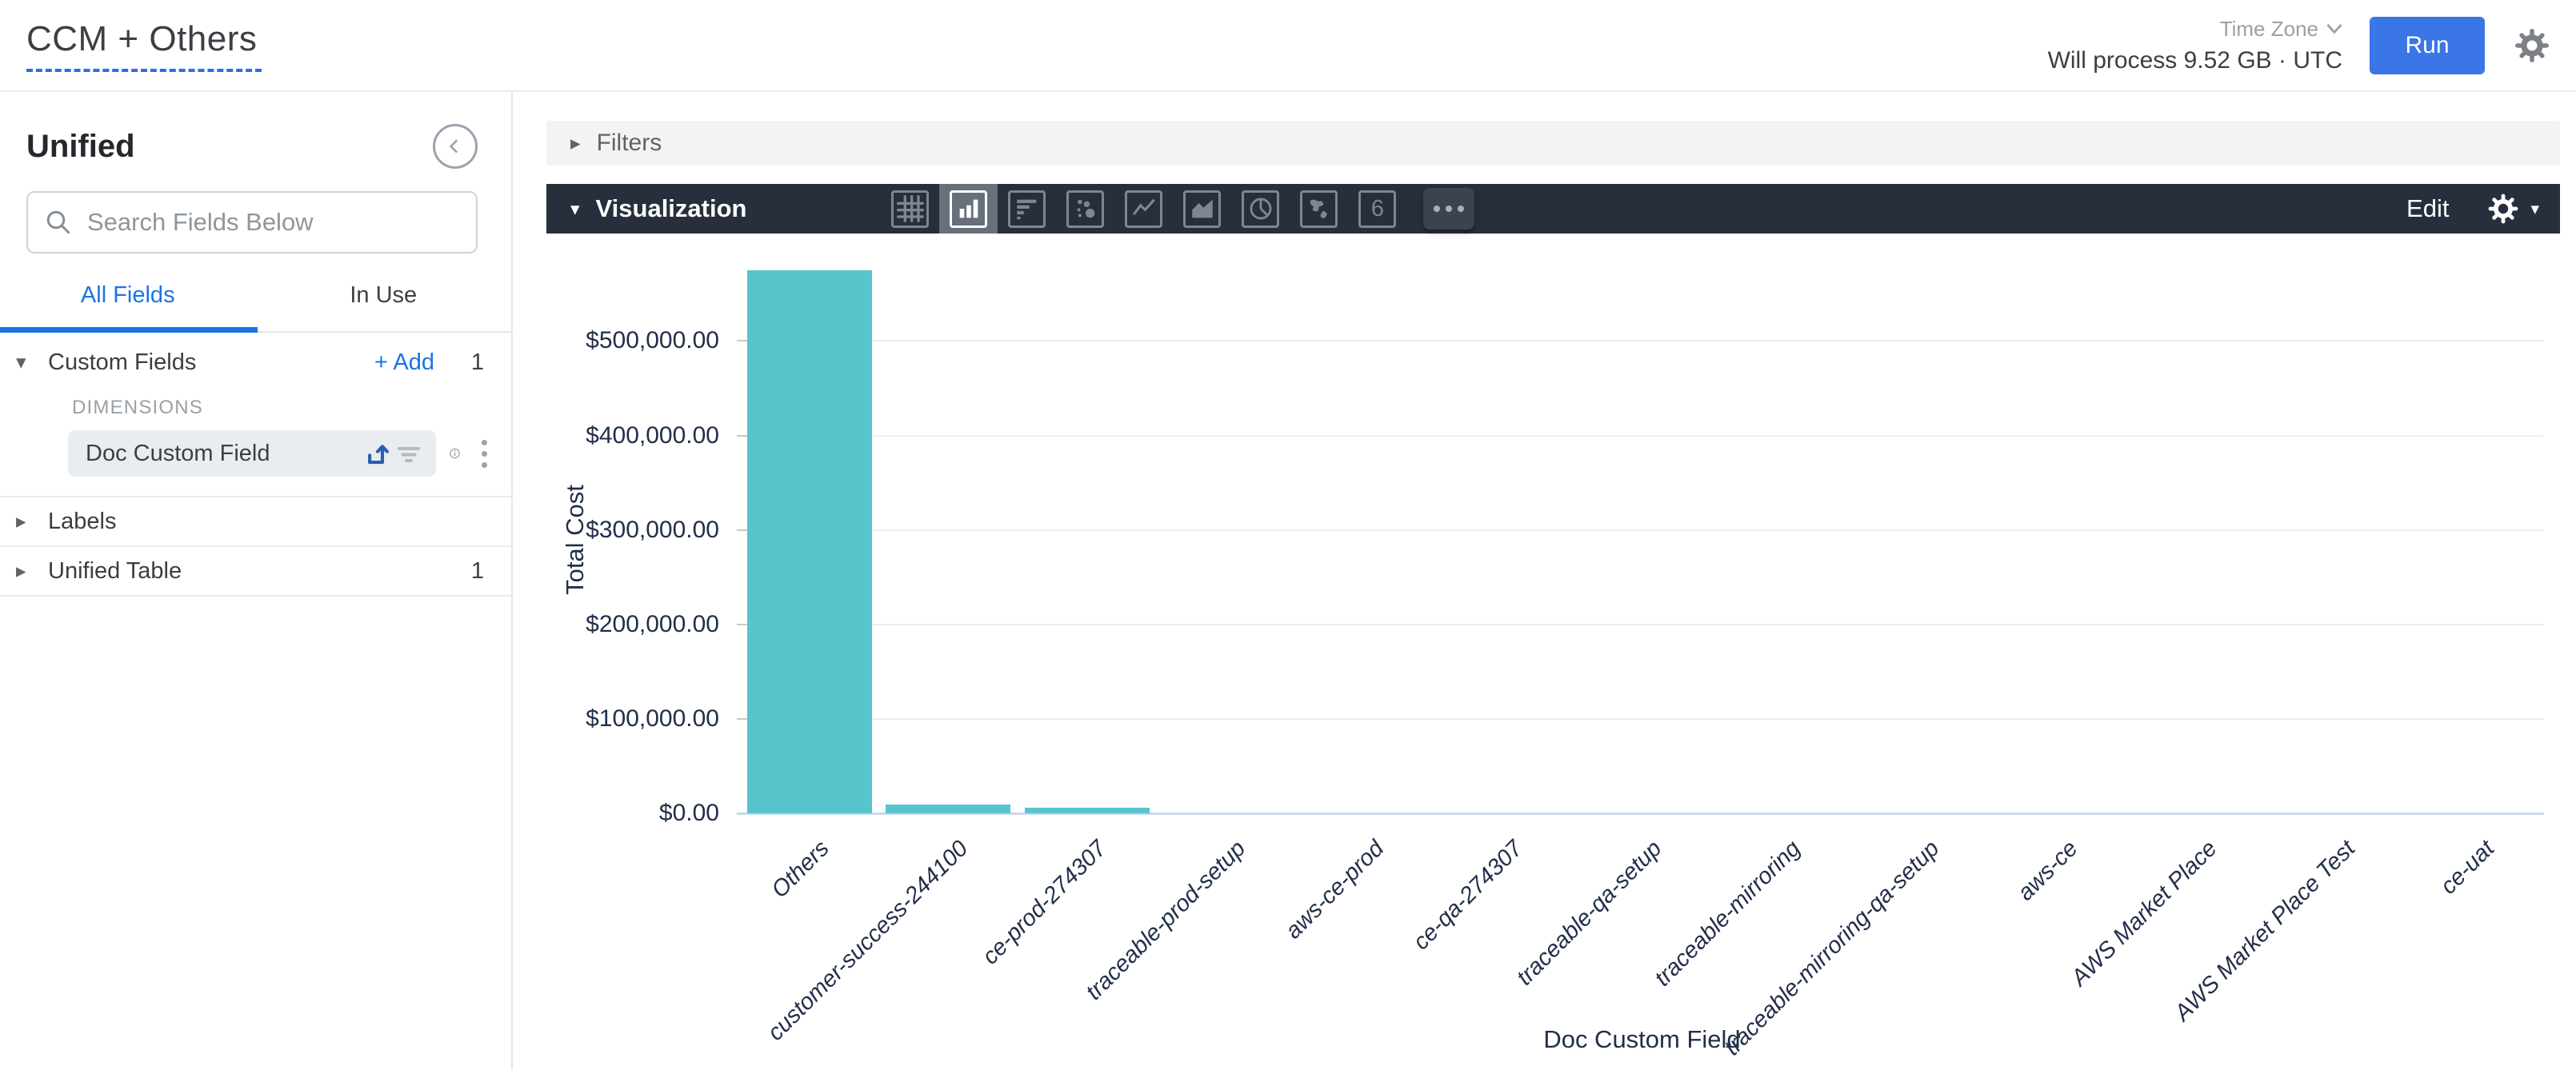 Image resolution: width=2576 pixels, height=1070 pixels. I want to click on tab-all-fields: All Fields, so click(127, 295).